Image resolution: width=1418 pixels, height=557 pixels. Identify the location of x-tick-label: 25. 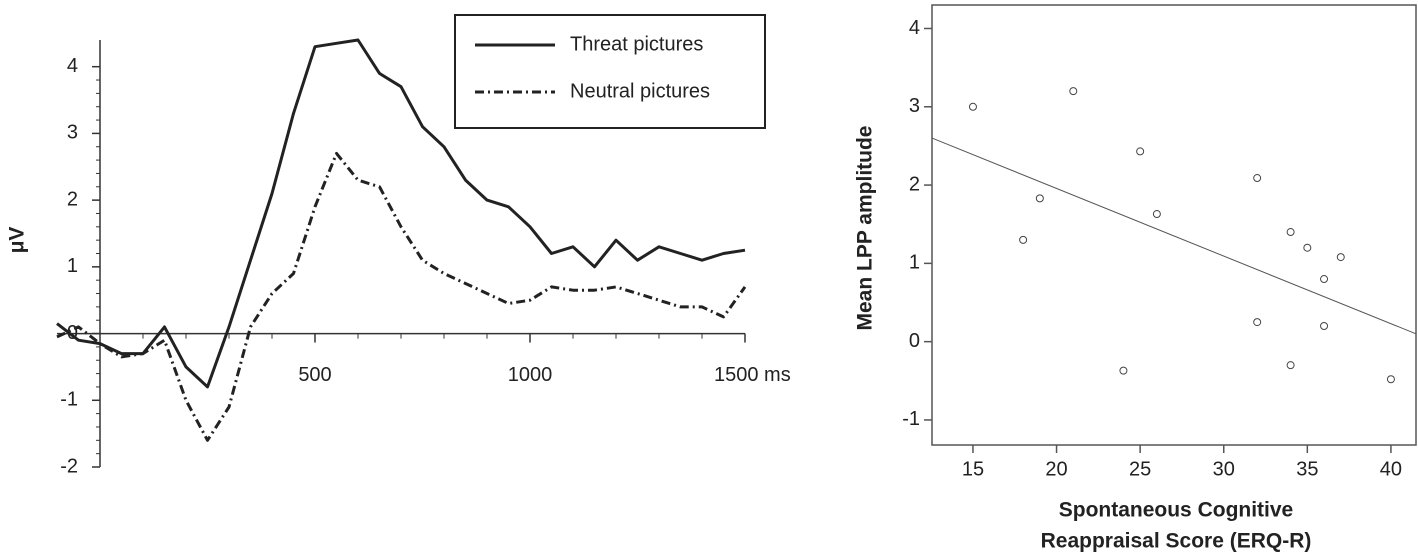
(1140, 469).